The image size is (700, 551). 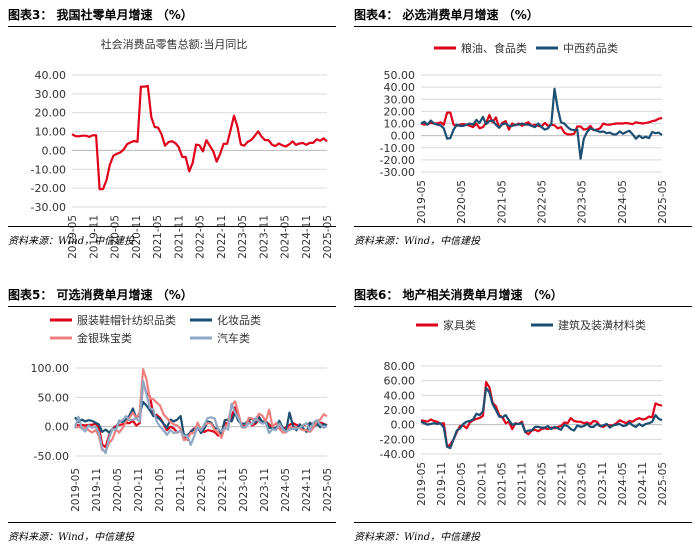 What do you see at coordinates (100, 15) in the screenshot?
I see `panel-title: 图表3： 我国社零单月增速 （%）` at bounding box center [100, 15].